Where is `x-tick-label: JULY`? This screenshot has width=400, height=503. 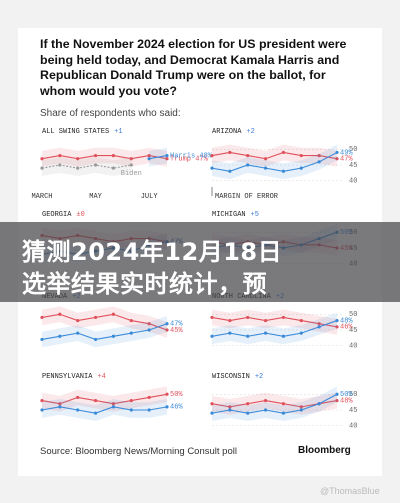 x-tick-label: JULY is located at coordinates (150, 197).